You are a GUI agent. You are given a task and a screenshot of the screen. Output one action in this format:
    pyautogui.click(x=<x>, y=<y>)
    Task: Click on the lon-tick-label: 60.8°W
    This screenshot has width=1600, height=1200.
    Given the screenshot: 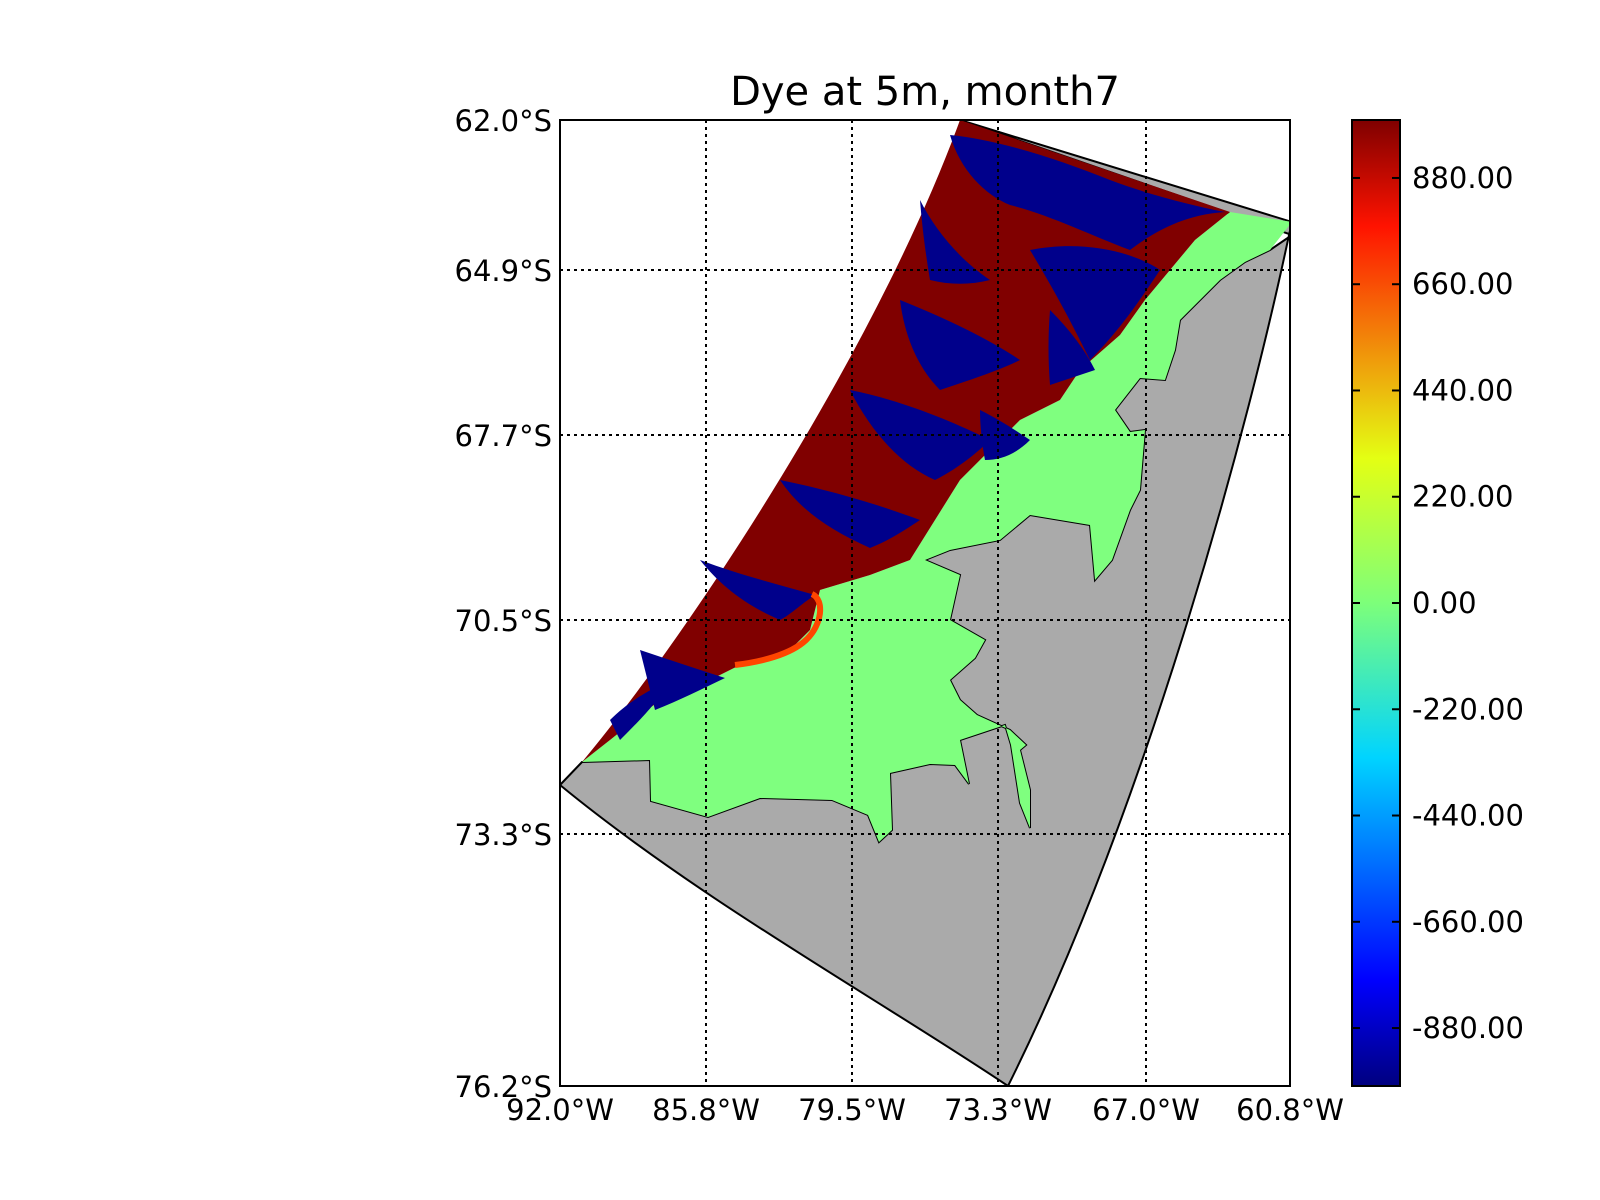 What is the action you would take?
    pyautogui.click(x=1290, y=1110)
    